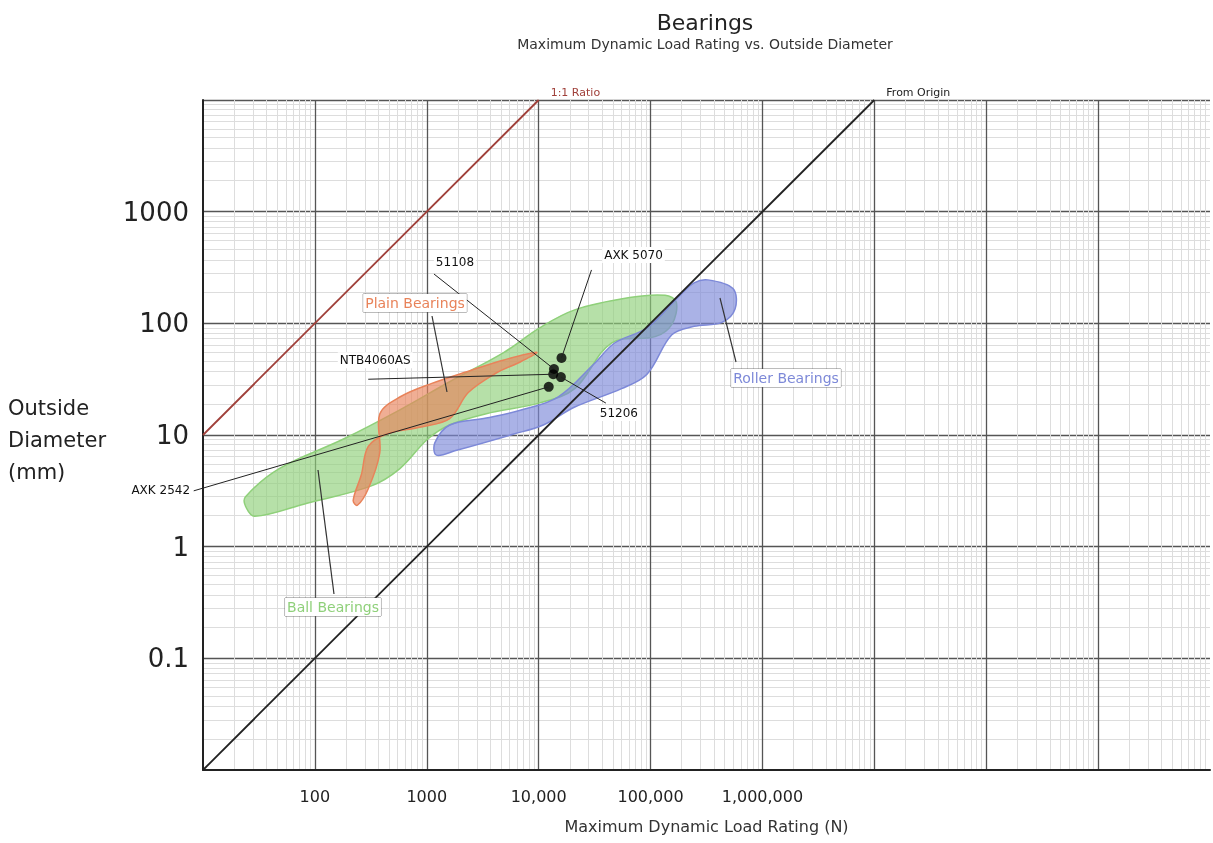 Image resolution: width=1213 pixels, height=843 pixels. What do you see at coordinates (315, 796) in the screenshot?
I see `x-tick-label: 100` at bounding box center [315, 796].